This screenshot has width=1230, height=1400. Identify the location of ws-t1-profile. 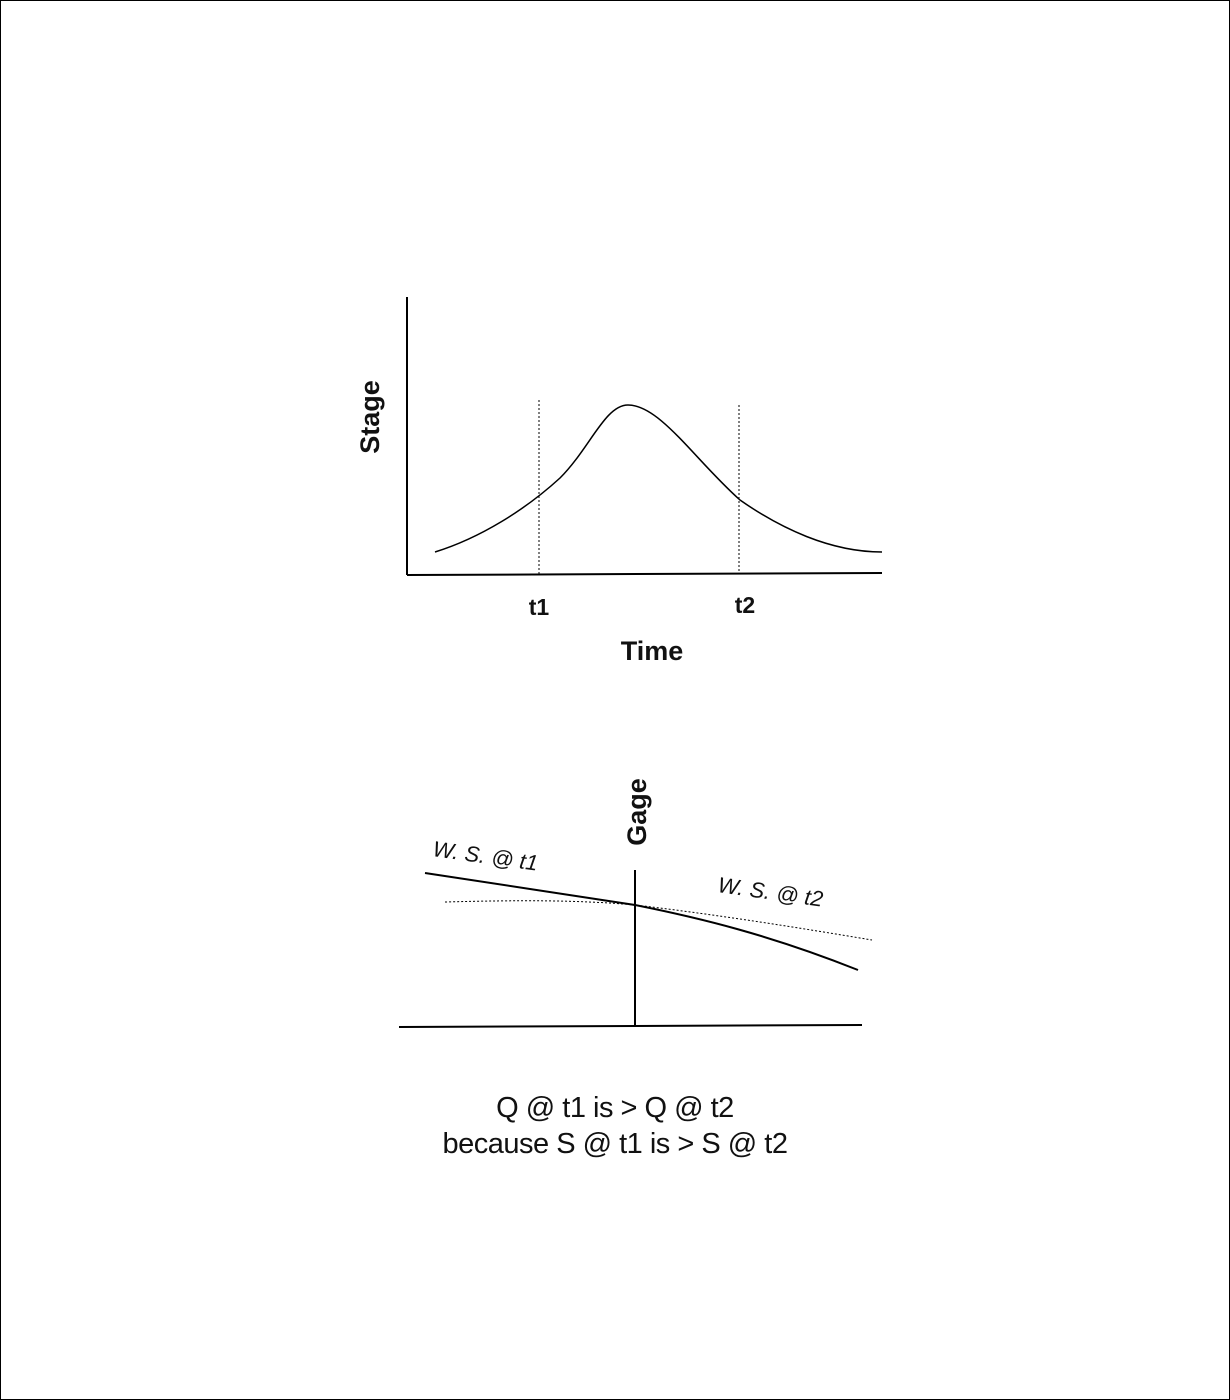
(641, 921).